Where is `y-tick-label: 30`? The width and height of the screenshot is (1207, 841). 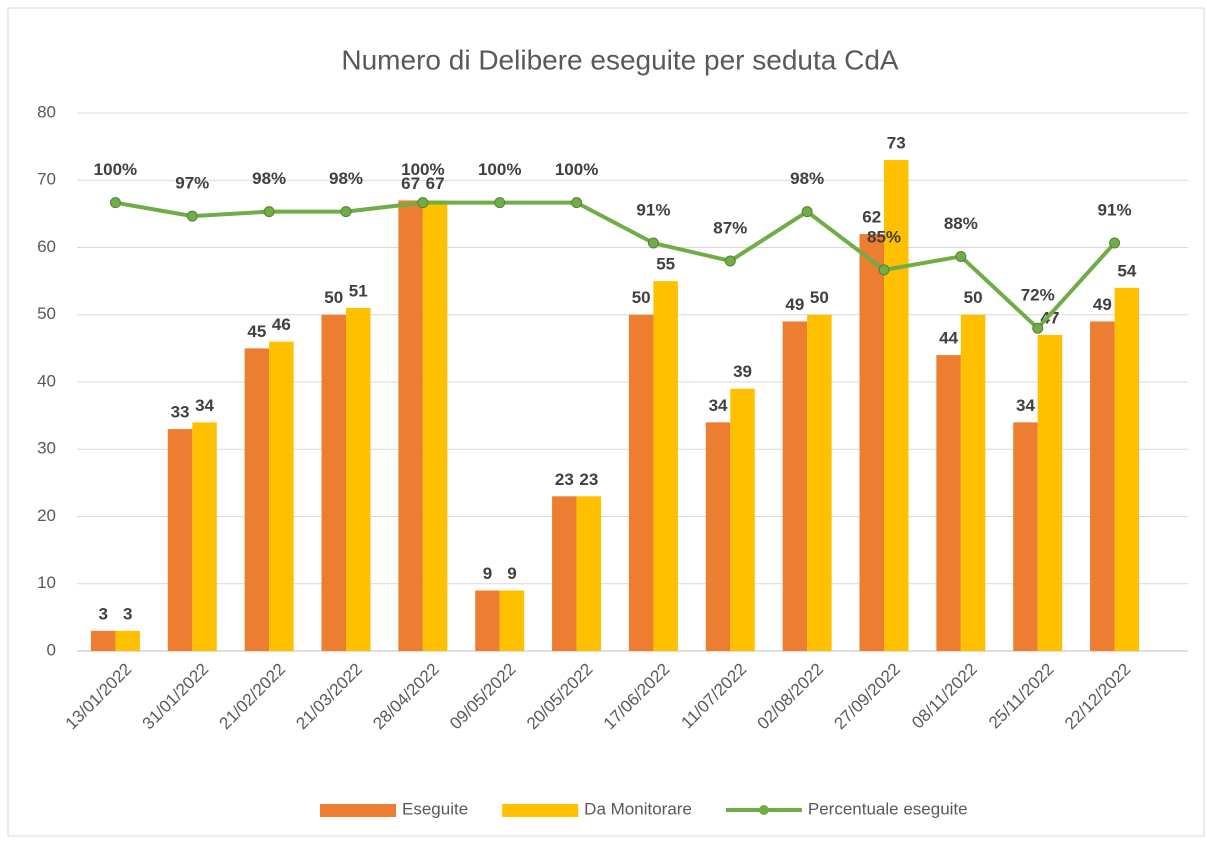
y-tick-label: 30 is located at coordinates (46, 448).